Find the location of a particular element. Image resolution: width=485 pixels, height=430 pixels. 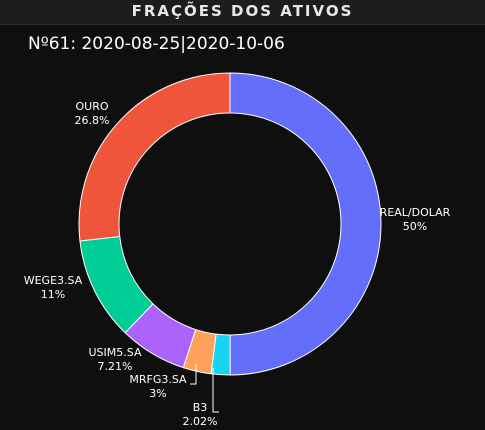

slice-percent-label: 2.02% is located at coordinates (200, 421).